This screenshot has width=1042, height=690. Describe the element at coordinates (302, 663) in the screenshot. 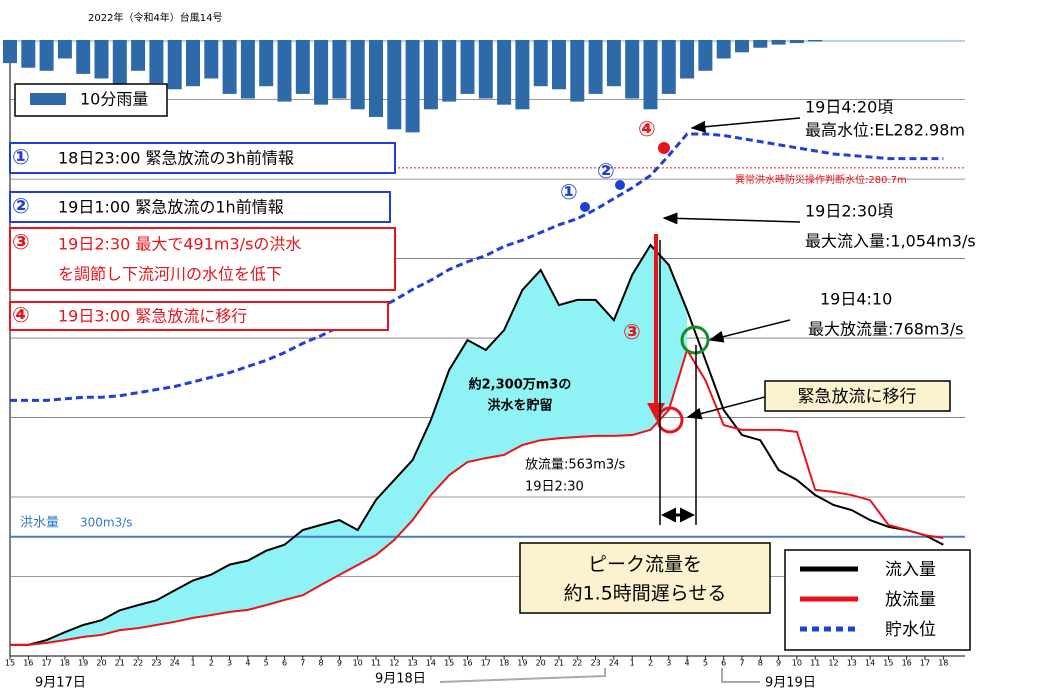

I see `x-tick-label: 7` at that location.